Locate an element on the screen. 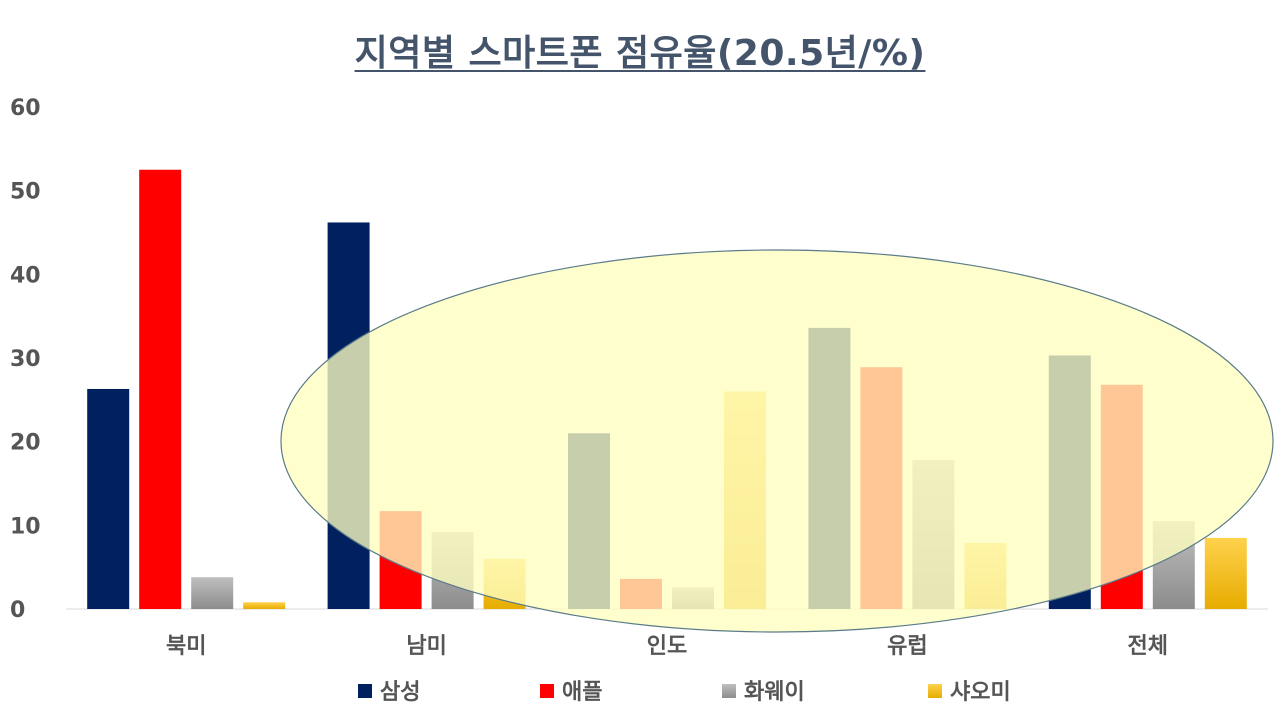 Image resolution: width=1280 pixels, height=720 pixels. legend-swatch-애플 is located at coordinates (547, 691).